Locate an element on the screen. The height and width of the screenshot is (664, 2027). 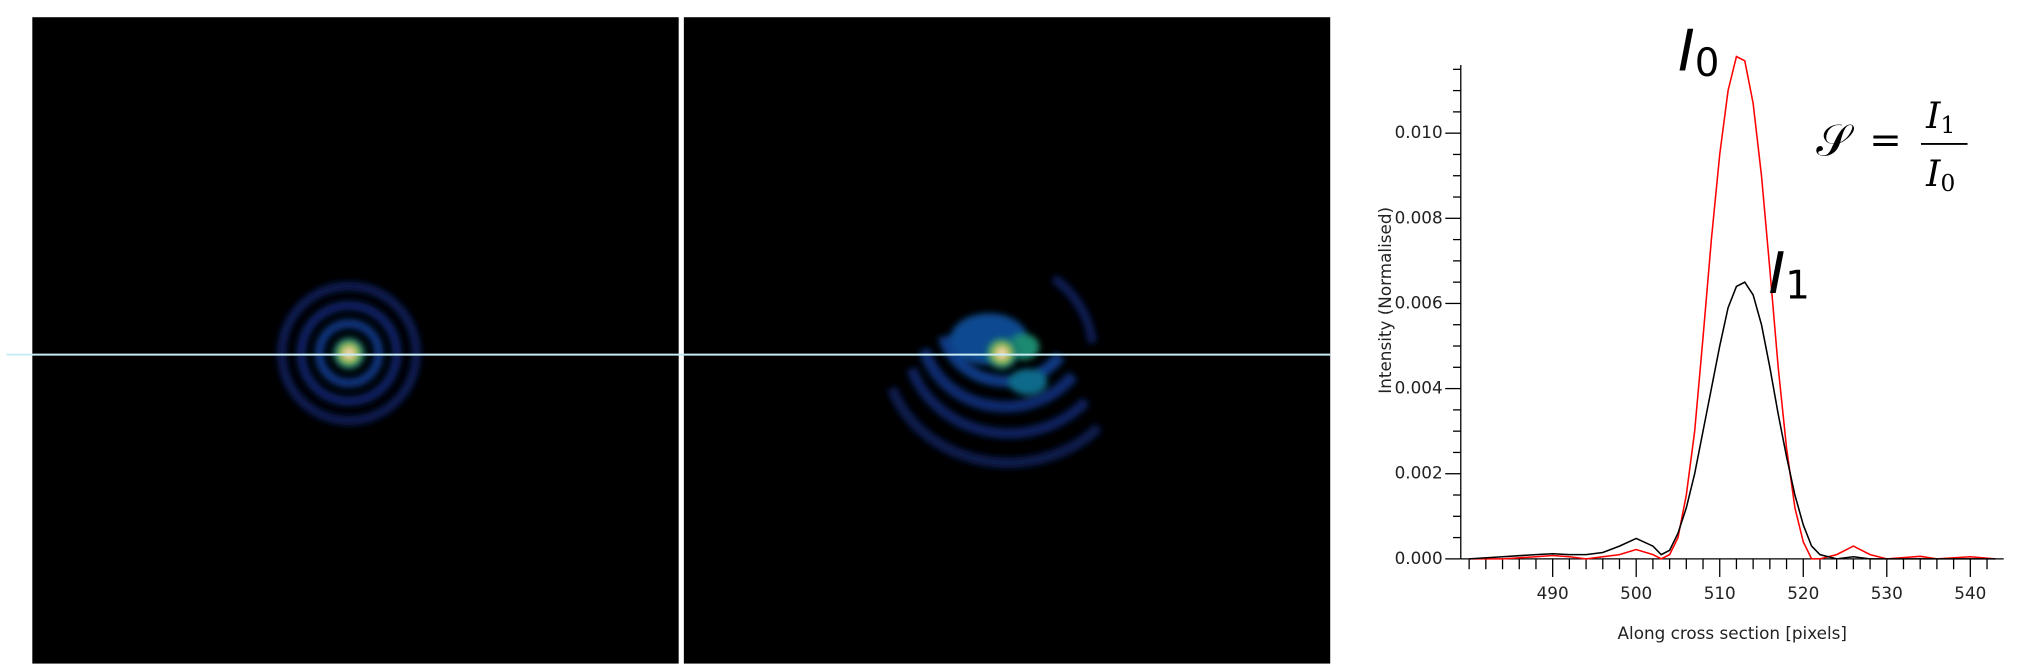
formula-den: I0 is located at coordinates (1940, 174).